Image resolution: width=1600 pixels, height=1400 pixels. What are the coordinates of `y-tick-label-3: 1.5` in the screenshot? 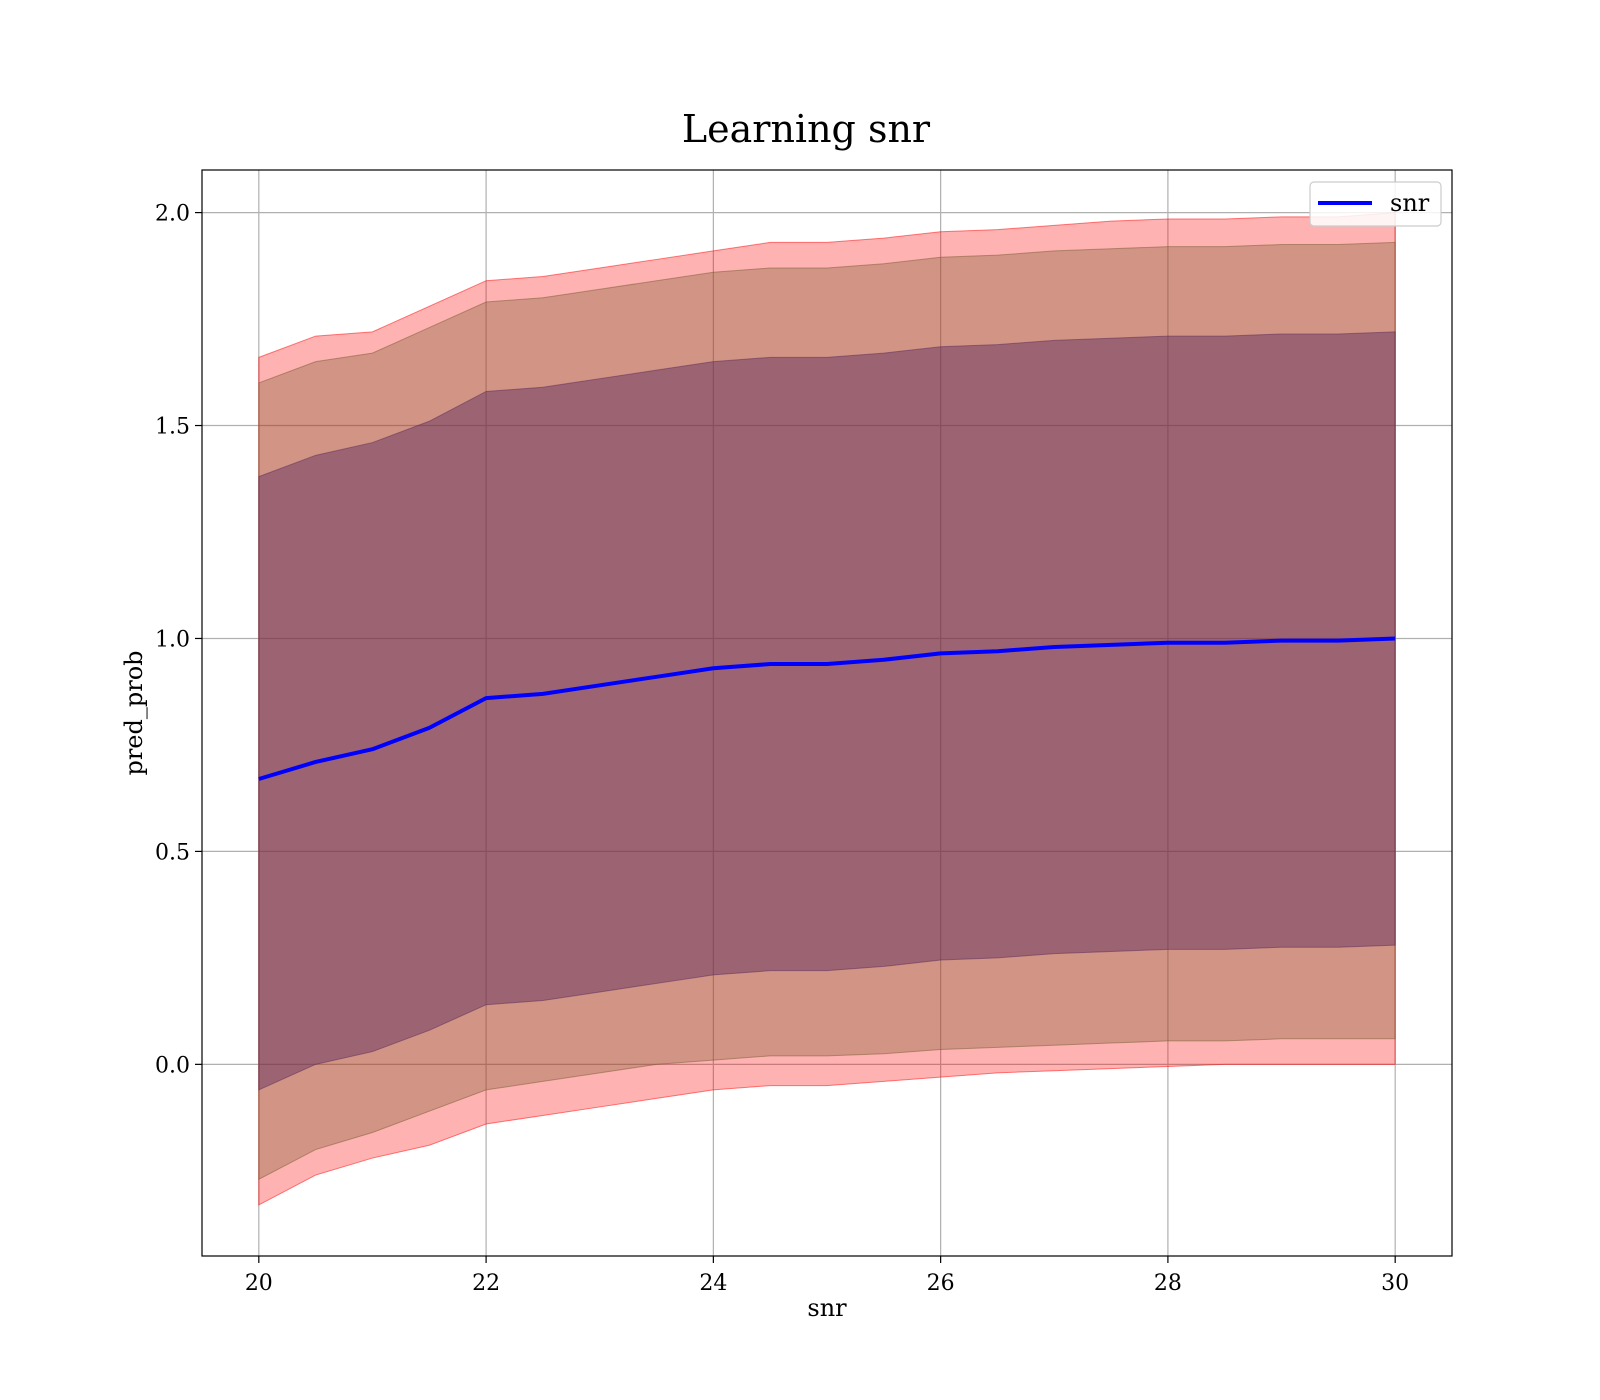 It's located at (172, 427).